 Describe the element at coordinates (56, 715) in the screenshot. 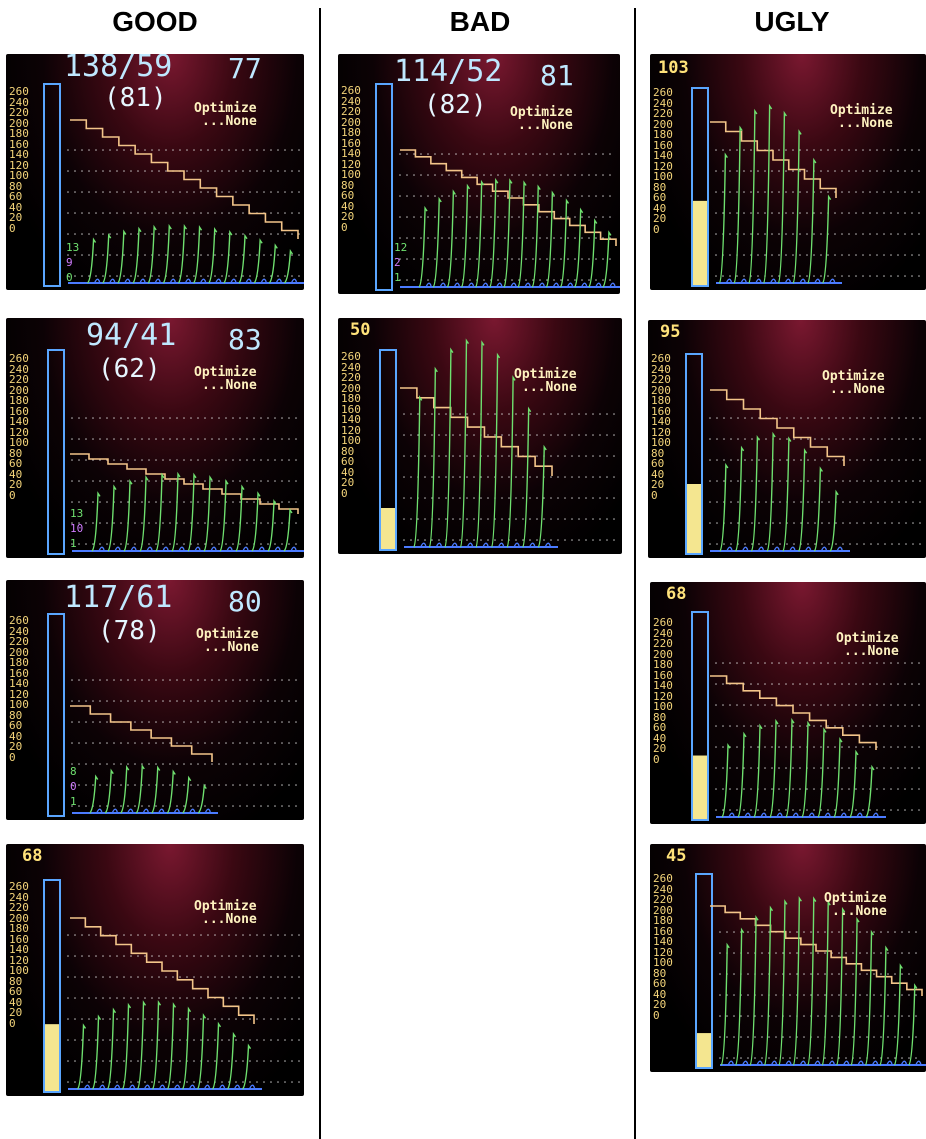

I see `pressure-bar-outline` at that location.